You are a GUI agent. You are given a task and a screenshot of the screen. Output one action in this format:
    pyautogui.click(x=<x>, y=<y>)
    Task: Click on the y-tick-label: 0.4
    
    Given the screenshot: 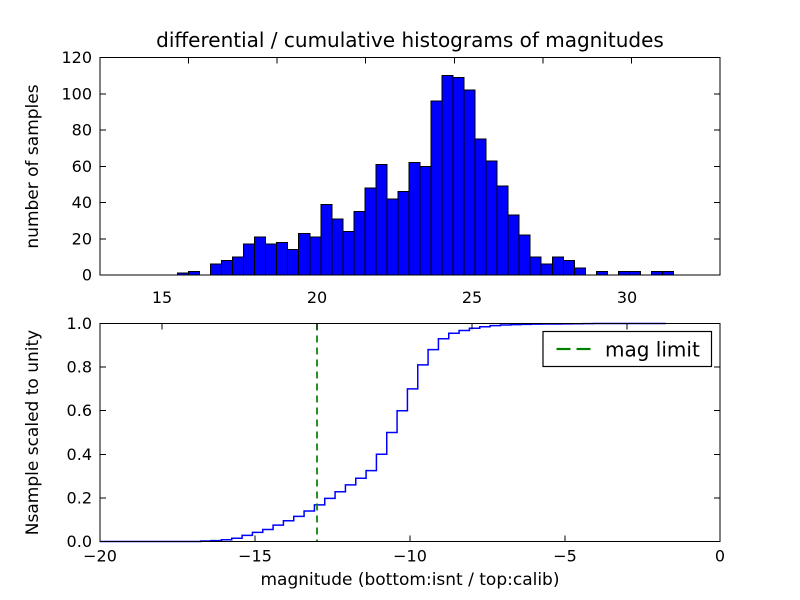 What is the action you would take?
    pyautogui.click(x=79, y=454)
    